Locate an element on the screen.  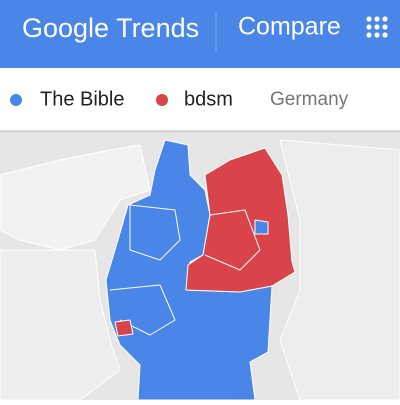
compare-button: Compare is located at coordinates (289, 27).